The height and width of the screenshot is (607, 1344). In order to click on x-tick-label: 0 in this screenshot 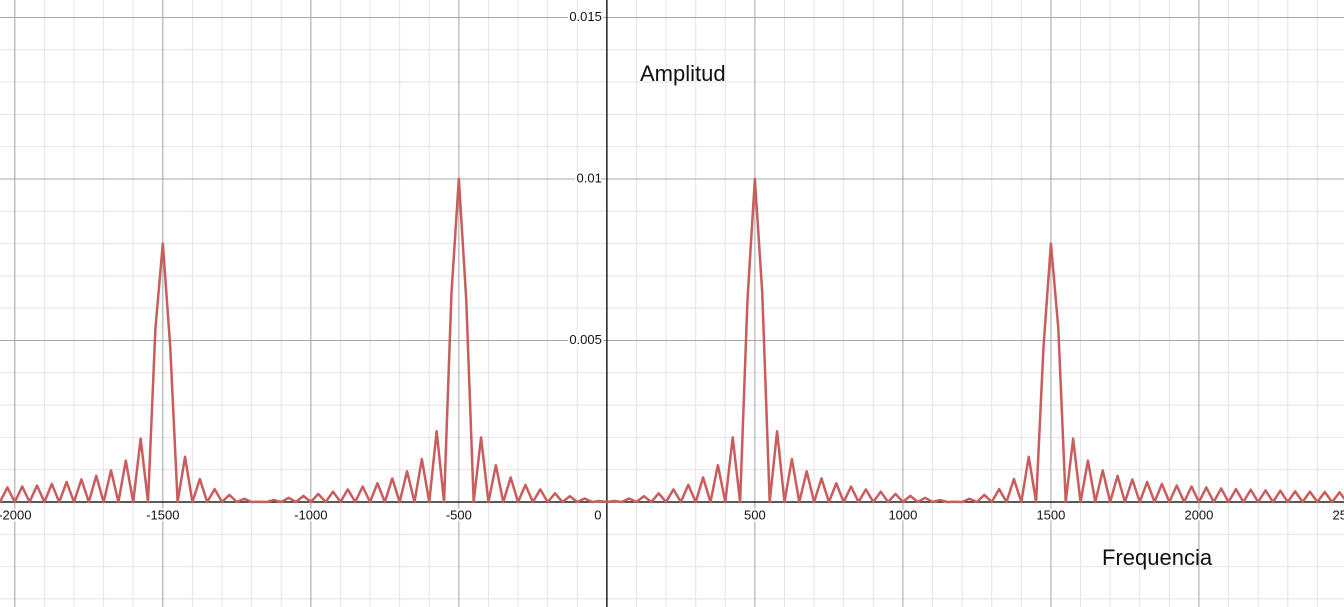, I will do `click(597, 514)`.